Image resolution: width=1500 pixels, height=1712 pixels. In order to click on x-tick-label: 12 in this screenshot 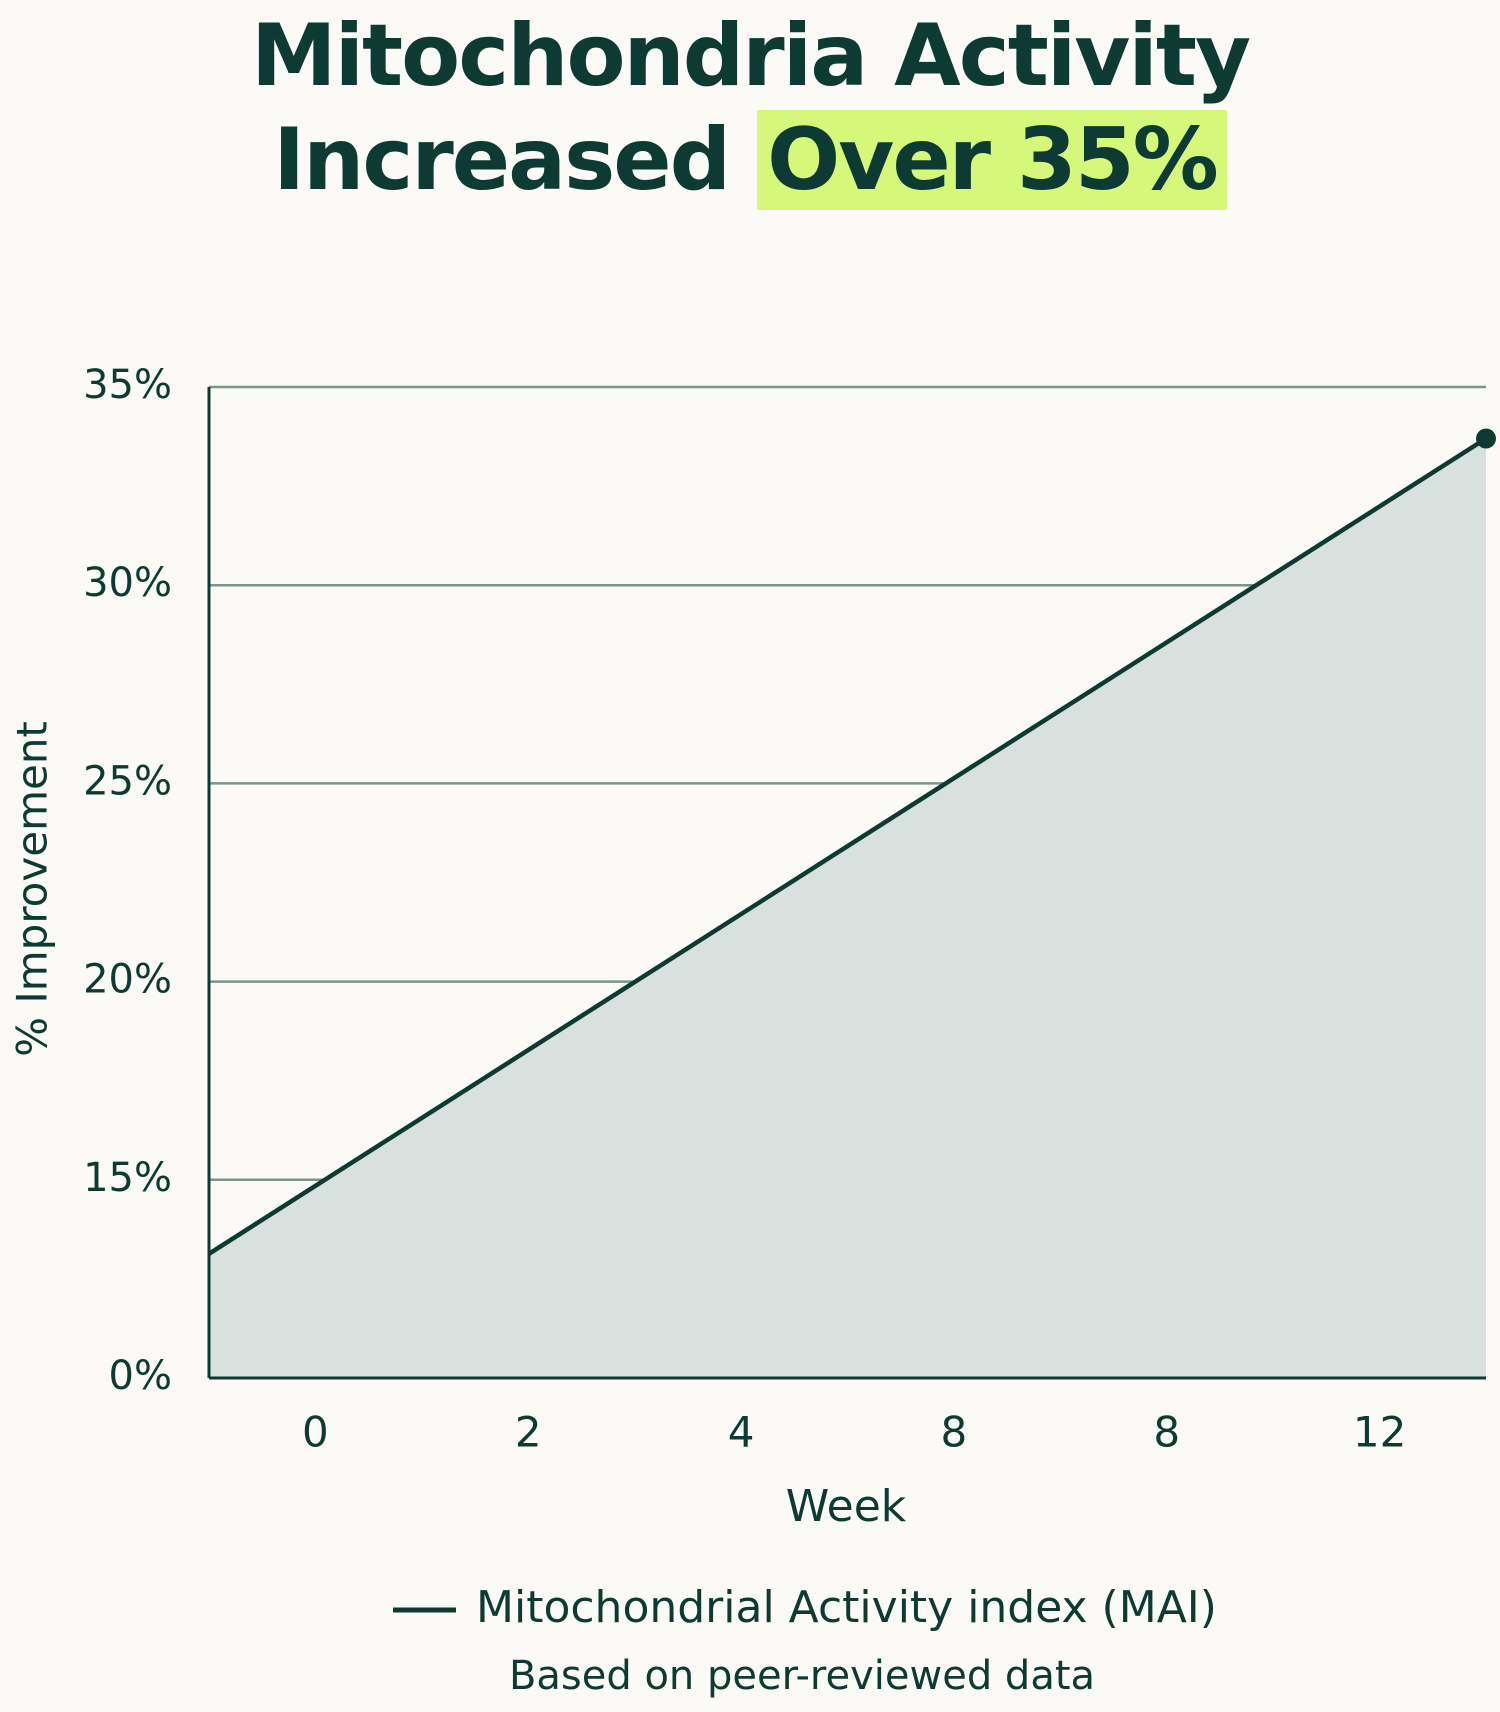, I will do `click(1379, 1432)`.